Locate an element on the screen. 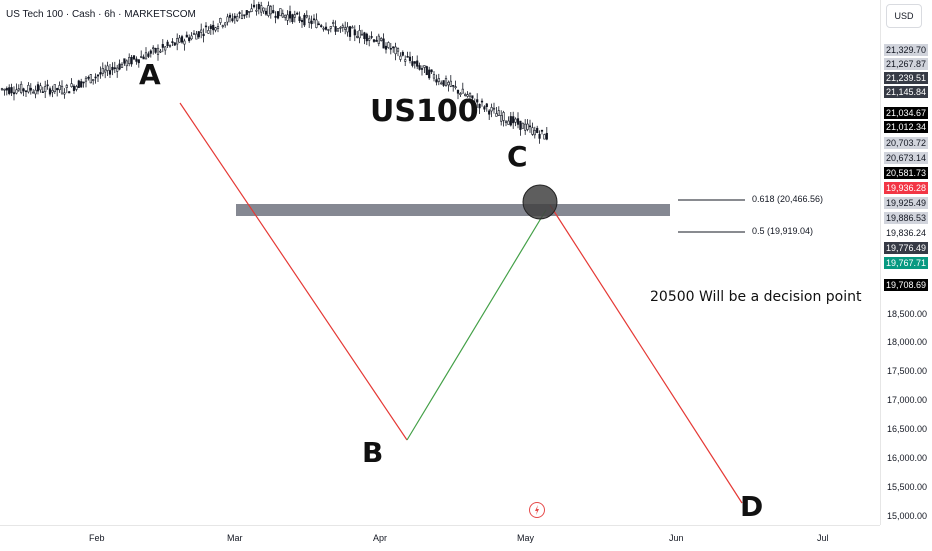 This screenshot has height=551, width=932. decision-note: 20500 Will be a decision point is located at coordinates (756, 297).